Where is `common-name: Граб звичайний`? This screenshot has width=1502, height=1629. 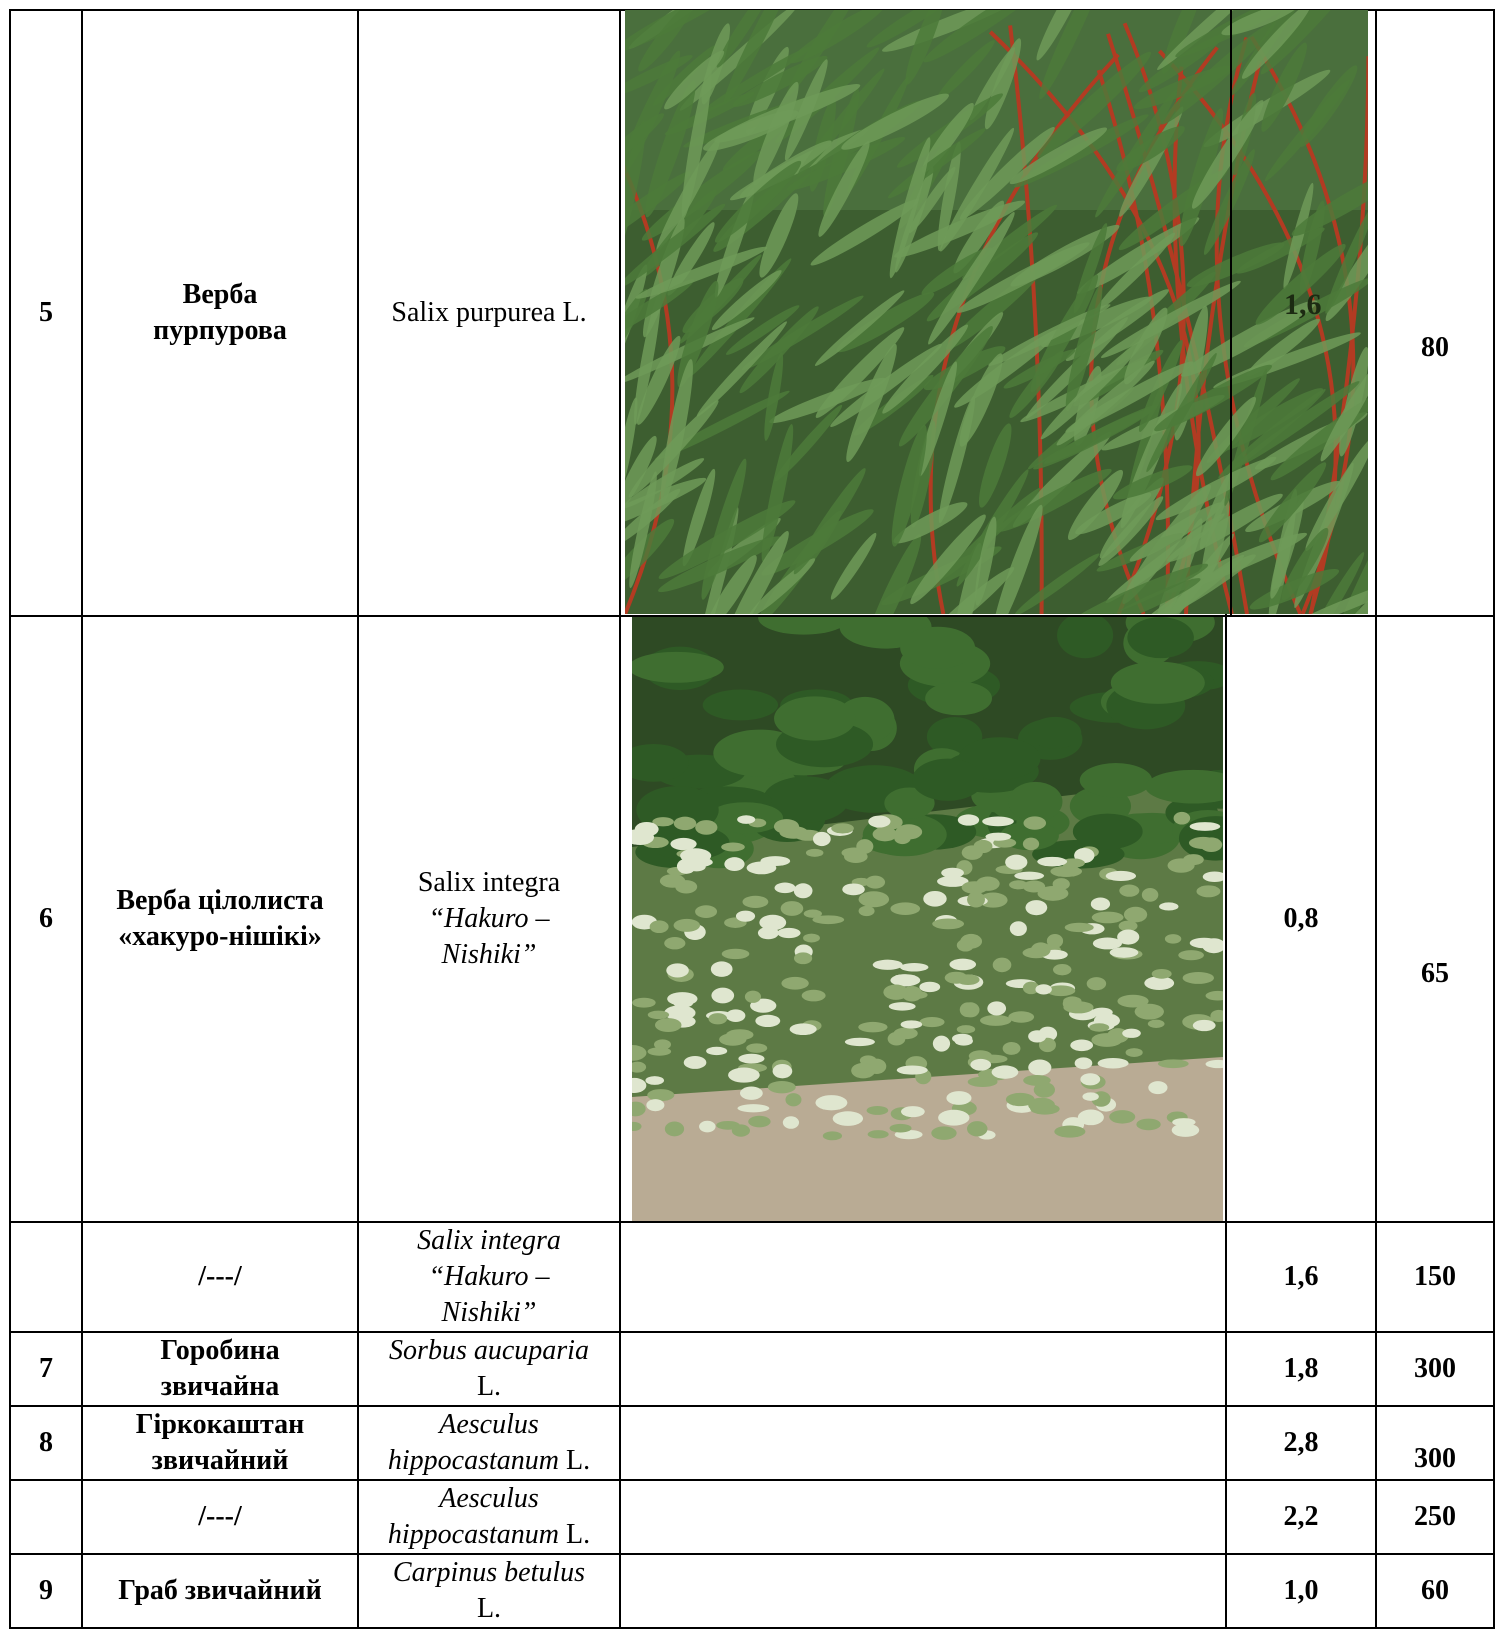
common-name: Граб звичайний is located at coordinates (220, 1591).